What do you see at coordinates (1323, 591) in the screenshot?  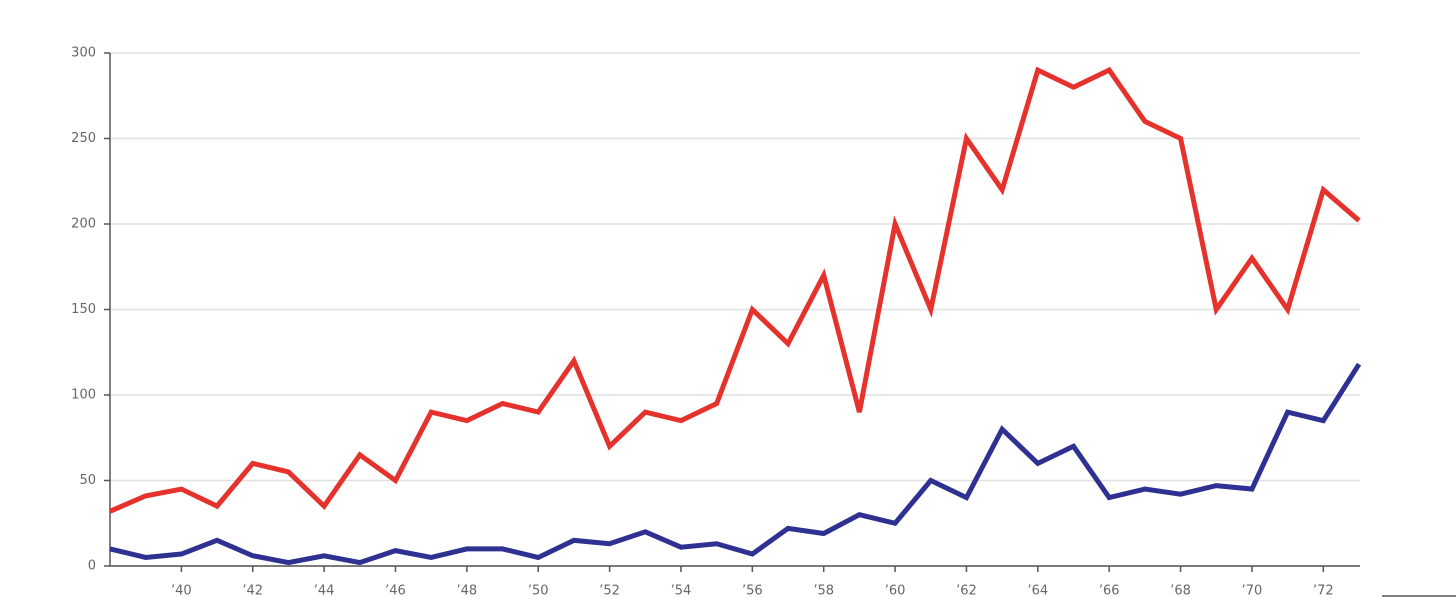 I see `x-tick-label: ’72` at bounding box center [1323, 591].